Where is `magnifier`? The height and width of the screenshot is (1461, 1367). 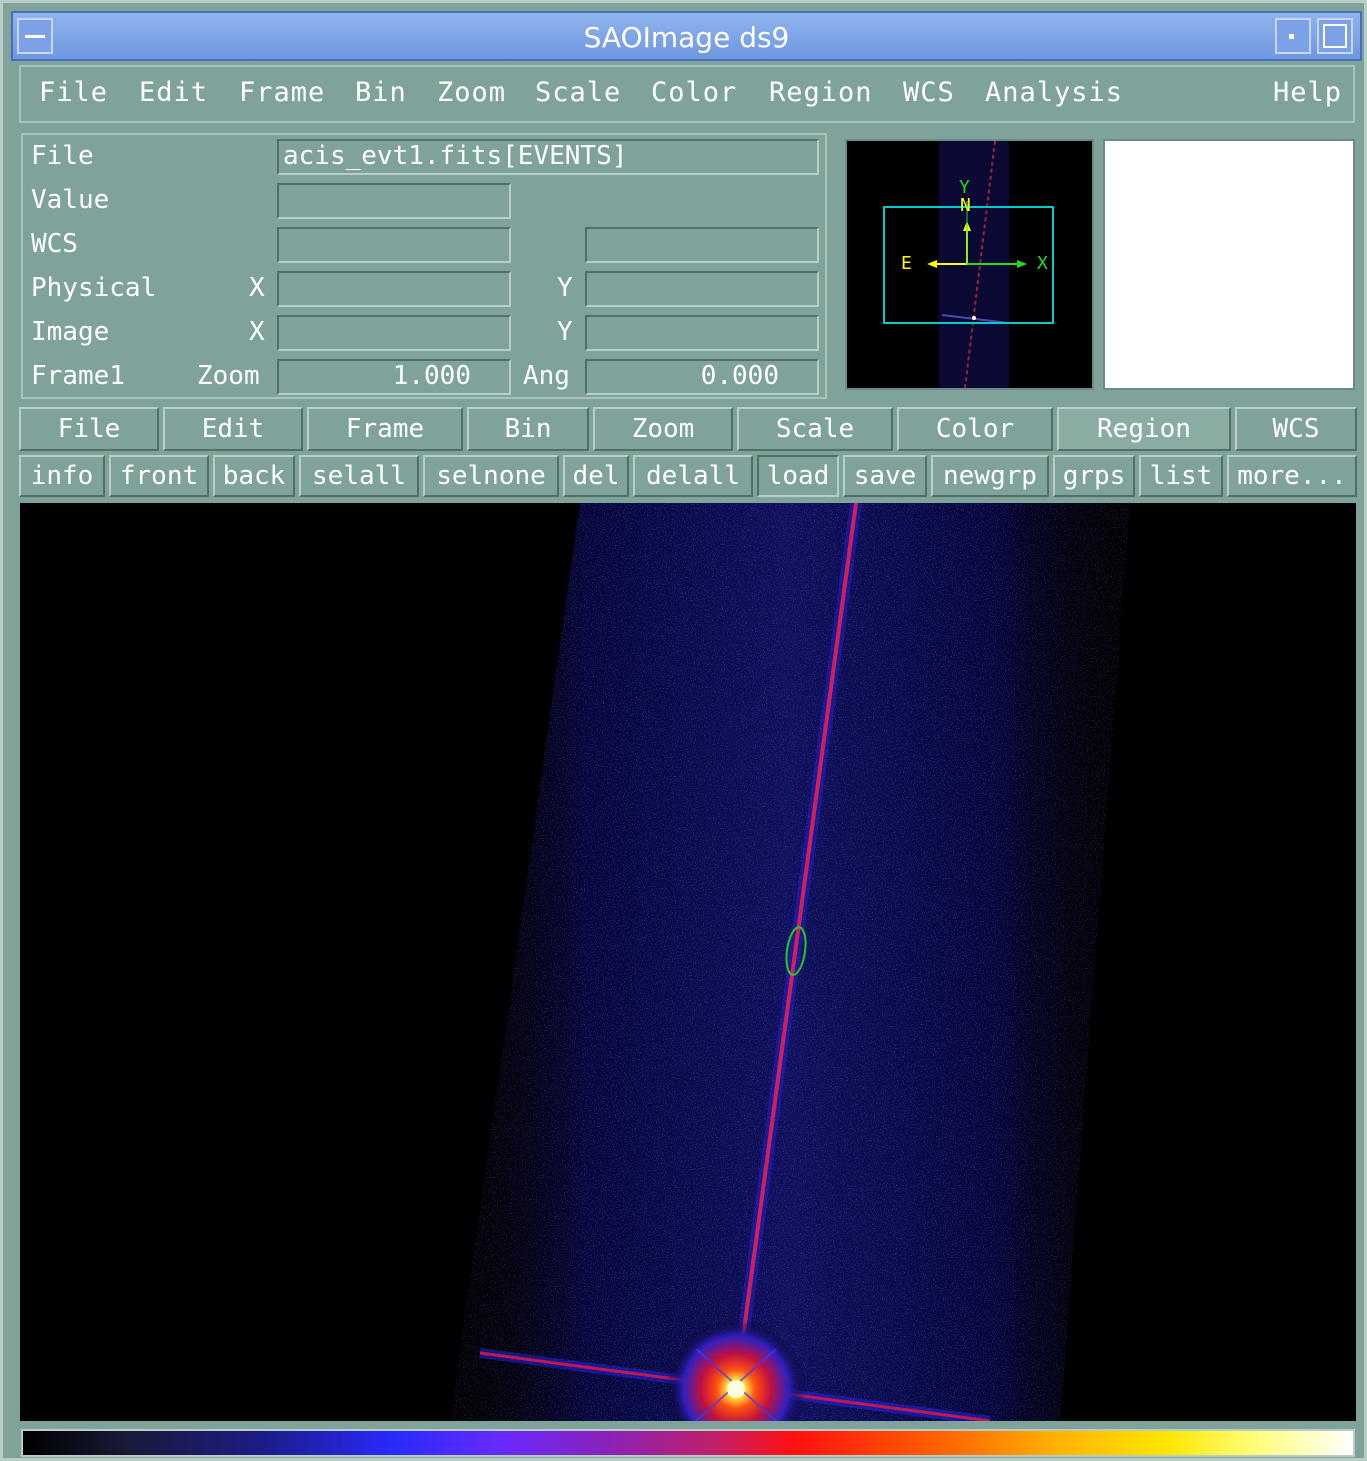
magnifier is located at coordinates (1229, 264).